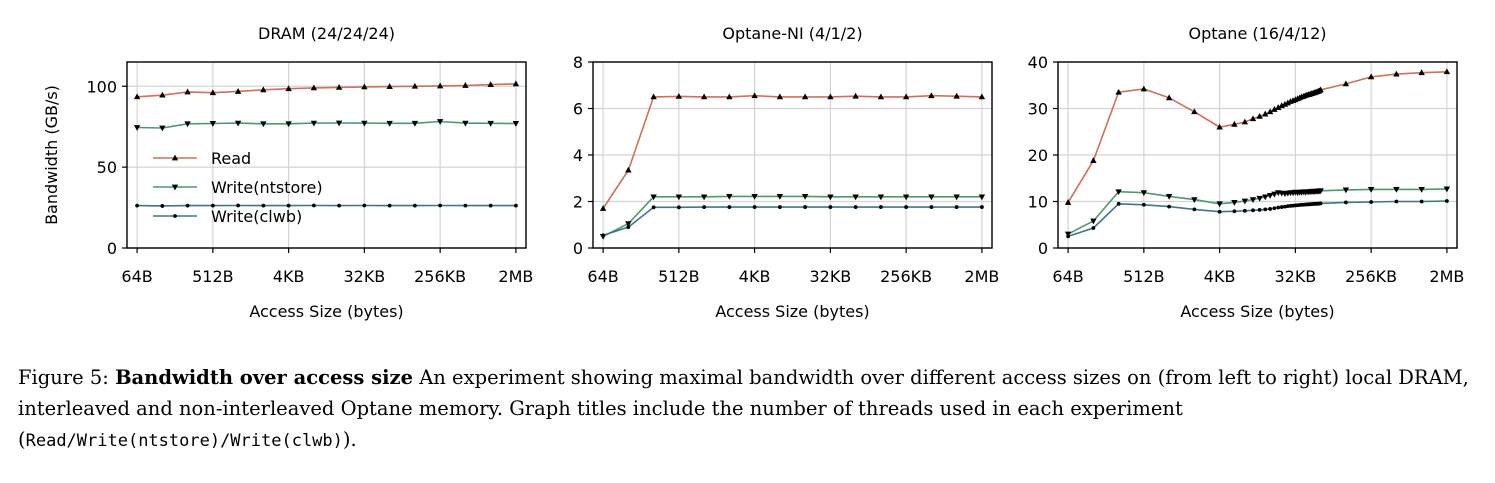  Describe the element at coordinates (63, 377) in the screenshot. I see `caption-label: Figure 5:` at that location.